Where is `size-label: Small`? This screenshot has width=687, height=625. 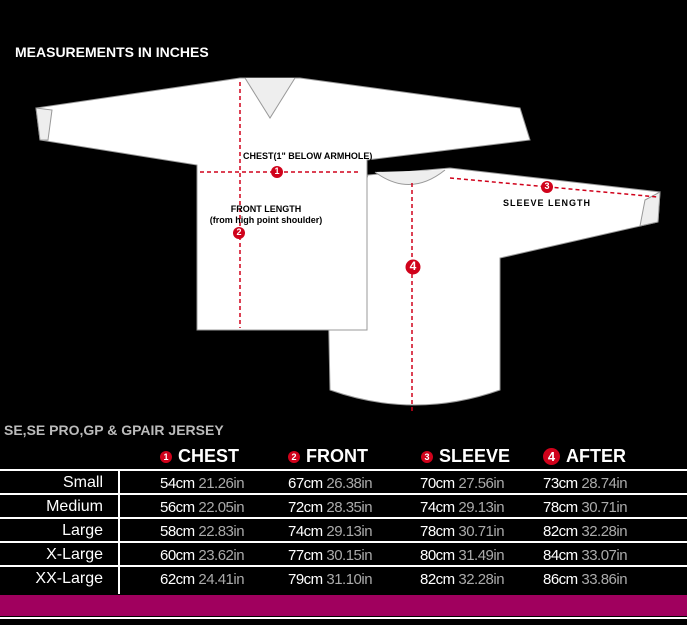 size-label: Small is located at coordinates (82, 482).